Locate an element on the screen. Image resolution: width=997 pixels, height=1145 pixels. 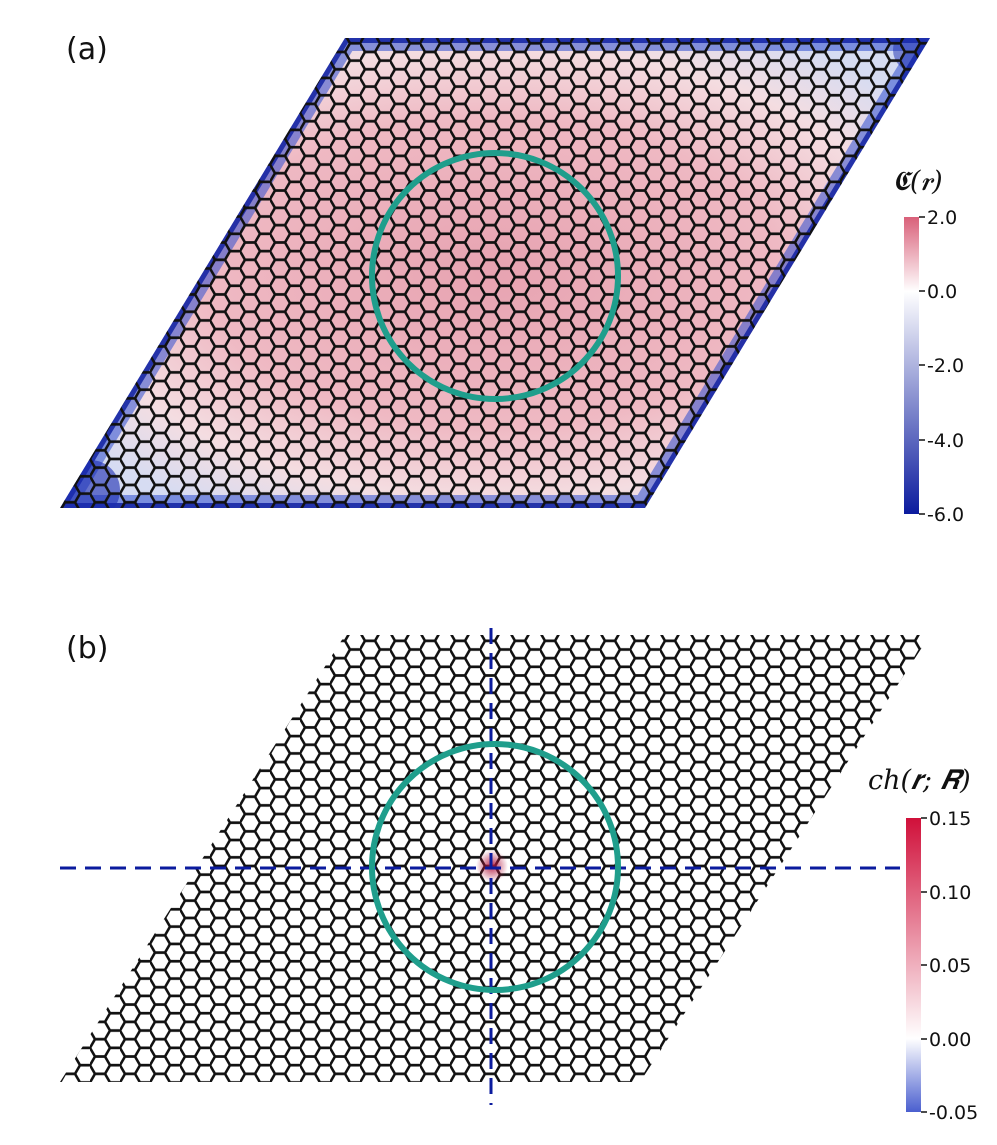
colorbar-a-tick: -4.0 is located at coordinates (945, 441).